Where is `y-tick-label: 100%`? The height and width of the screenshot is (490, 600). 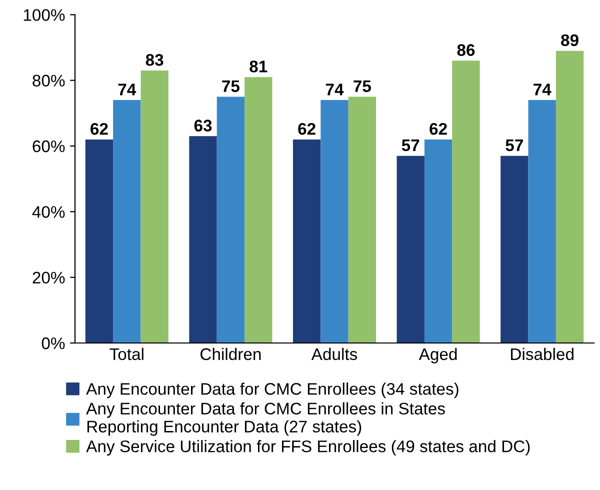 y-tick-label: 100% is located at coordinates (44, 15).